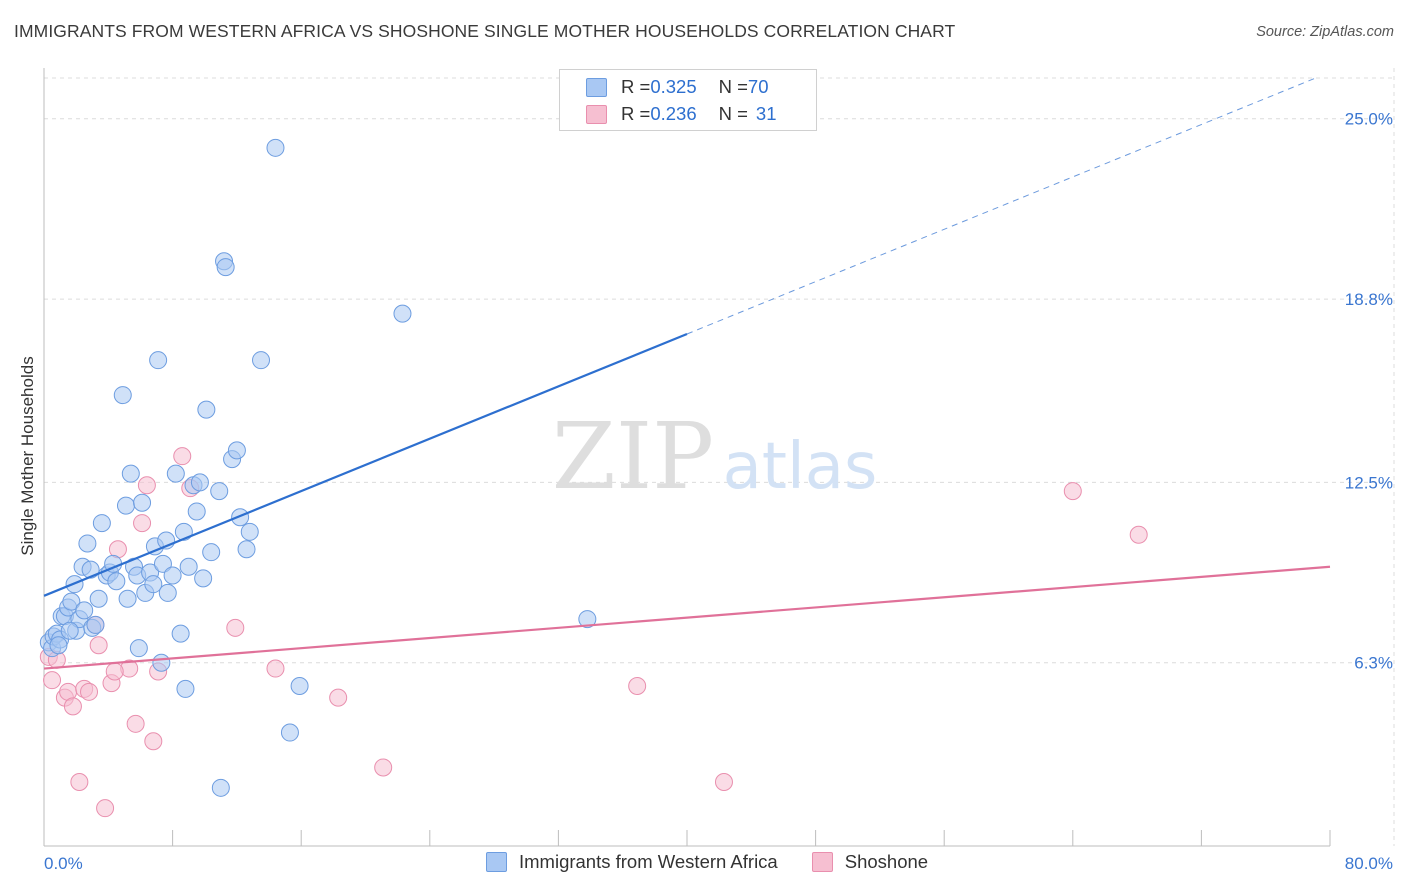 The height and width of the screenshot is (892, 1406). I want to click on legend-swatch-blue, so click(596, 87).